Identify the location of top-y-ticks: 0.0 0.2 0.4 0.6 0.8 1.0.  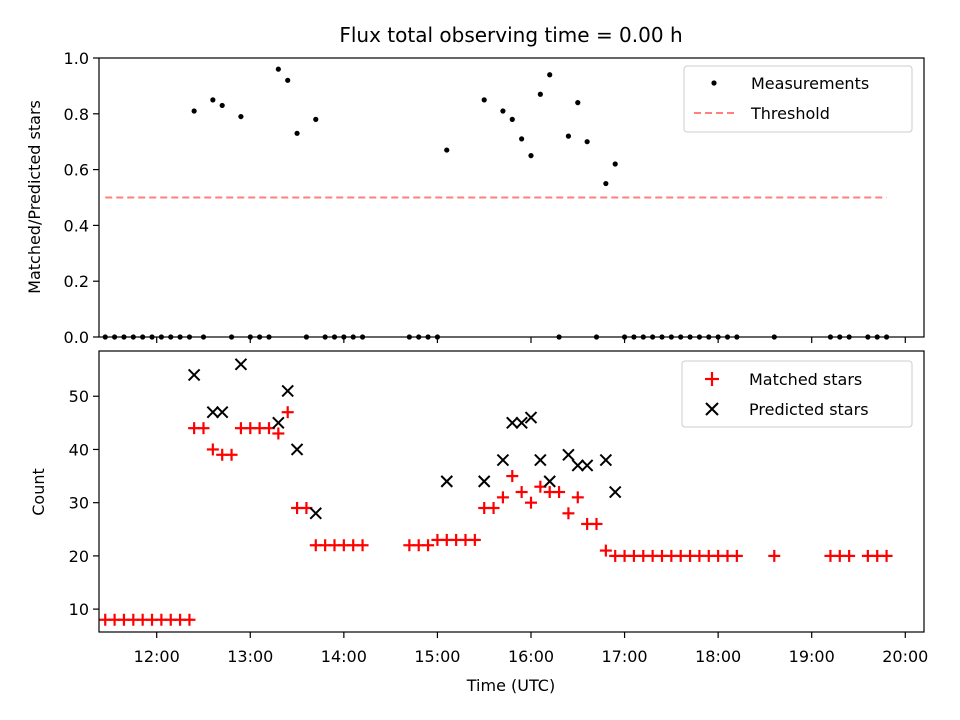
(81, 198).